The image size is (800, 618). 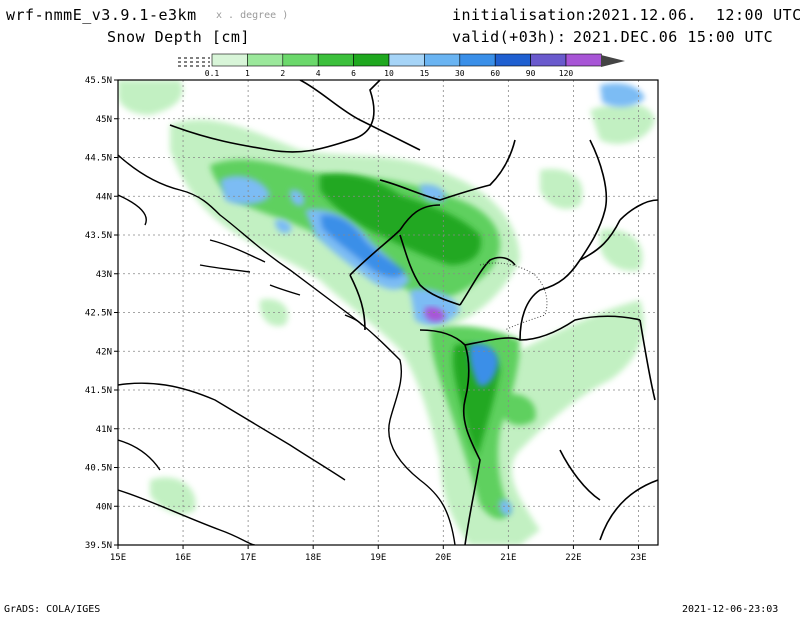 What do you see at coordinates (531, 73) in the screenshot?
I see `colorbar-label-9: 90` at bounding box center [531, 73].